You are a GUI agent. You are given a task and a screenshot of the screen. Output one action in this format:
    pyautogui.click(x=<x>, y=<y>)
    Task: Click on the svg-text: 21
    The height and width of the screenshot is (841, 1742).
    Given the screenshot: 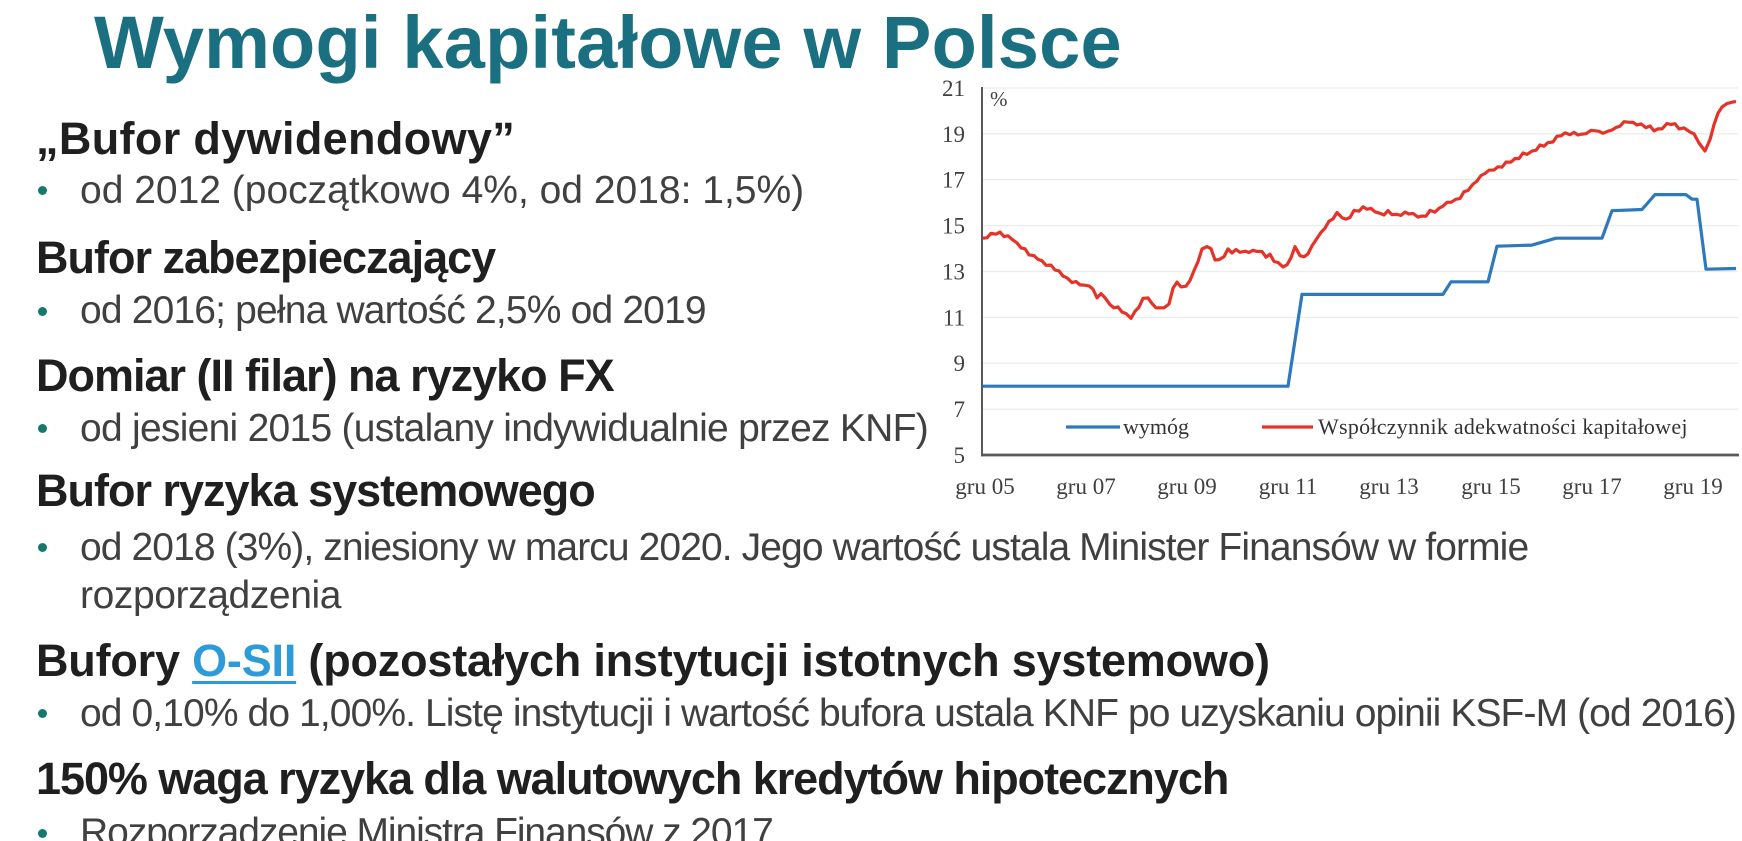 What is the action you would take?
    pyautogui.click(x=953, y=88)
    